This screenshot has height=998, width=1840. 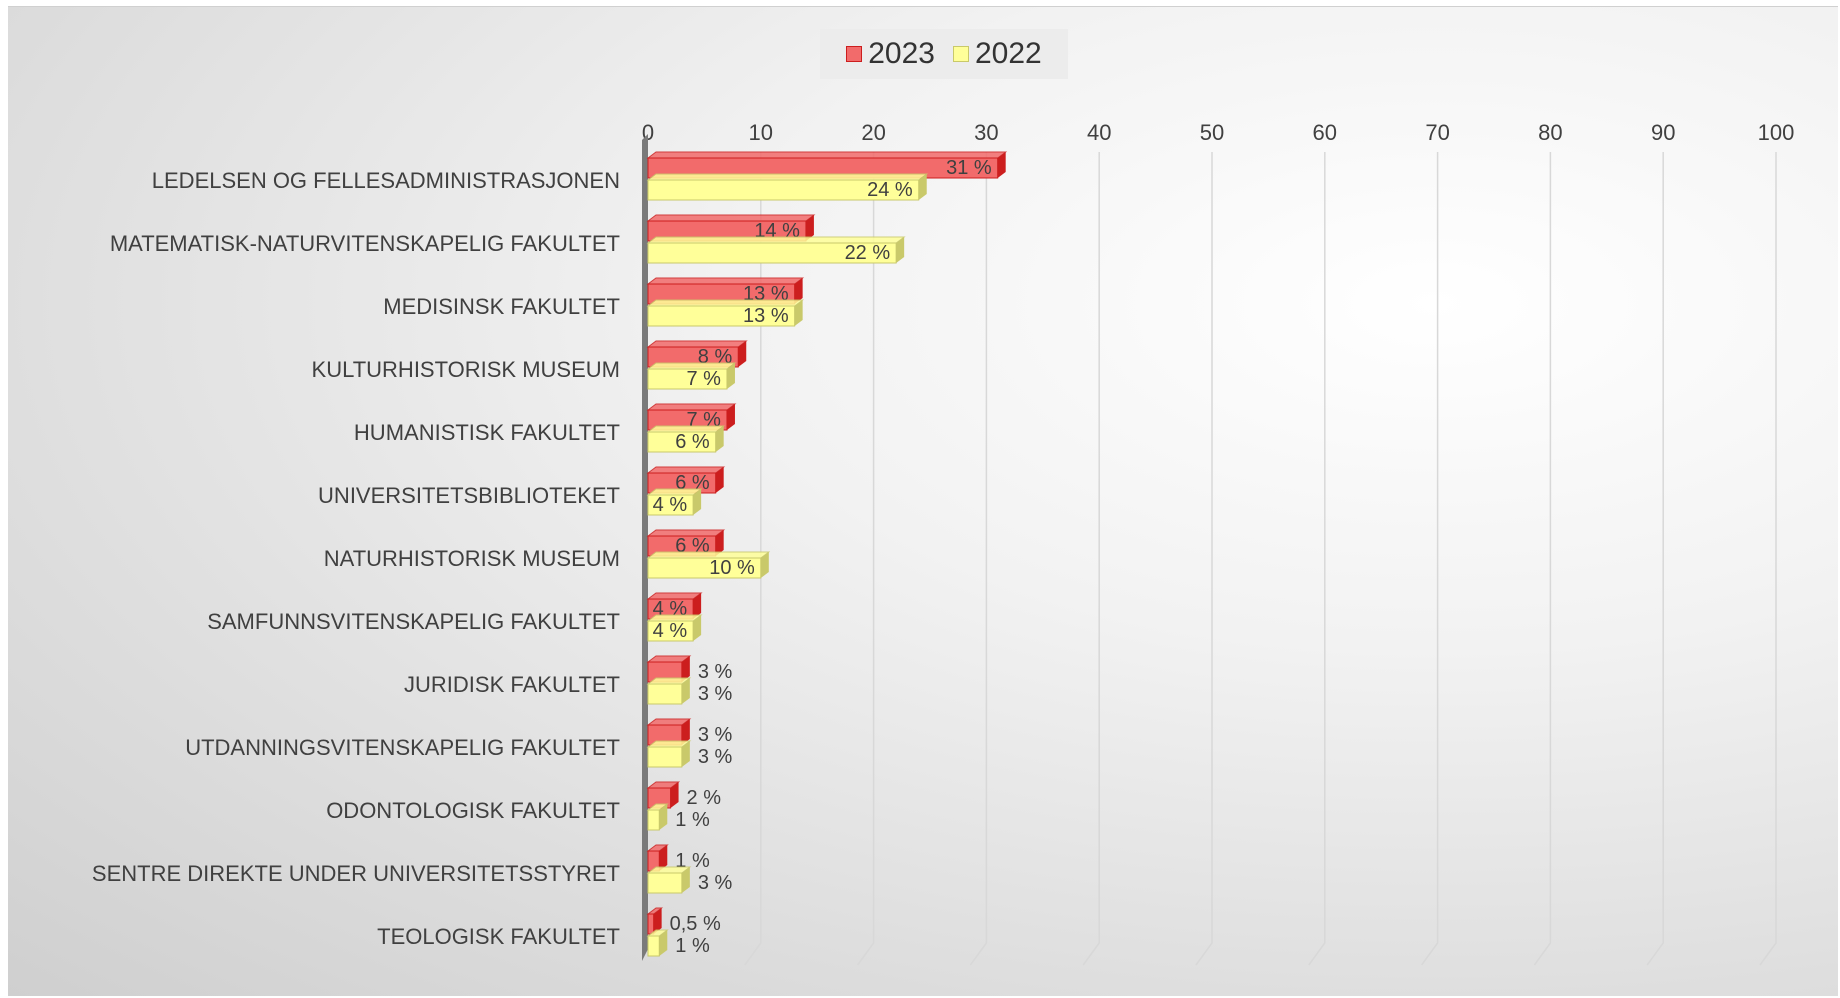 What do you see at coordinates (670, 631) in the screenshot?
I see `data-label-2022-8: 4 %` at bounding box center [670, 631].